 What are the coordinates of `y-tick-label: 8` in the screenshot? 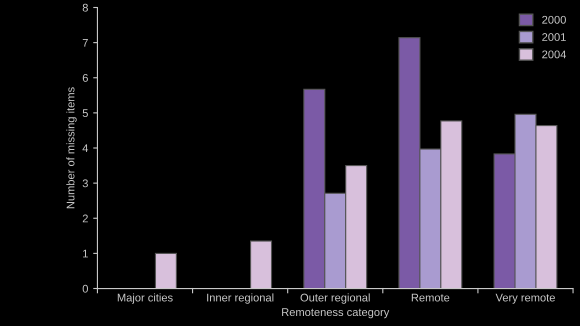 It's located at (85, 8).